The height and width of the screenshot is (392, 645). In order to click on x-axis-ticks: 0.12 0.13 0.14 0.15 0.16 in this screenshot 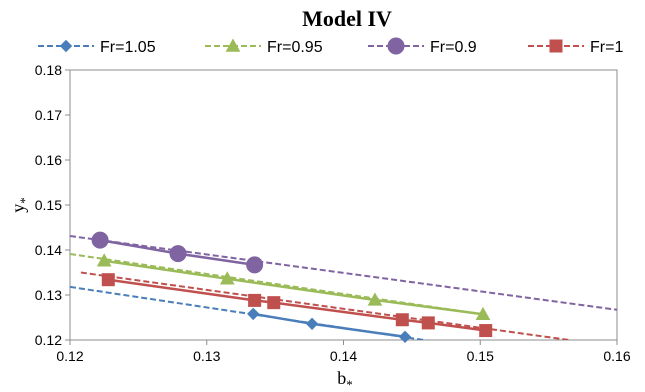, I will do `click(343, 352)`.